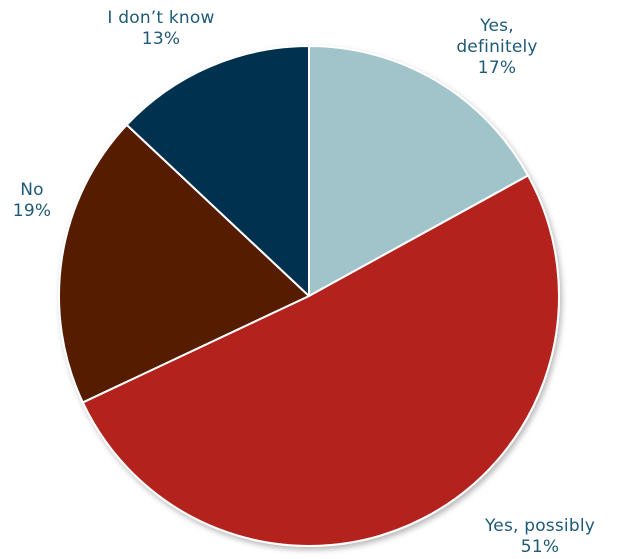  What do you see at coordinates (161, 18) in the screenshot?
I see `slice-name: I don’t know` at bounding box center [161, 18].